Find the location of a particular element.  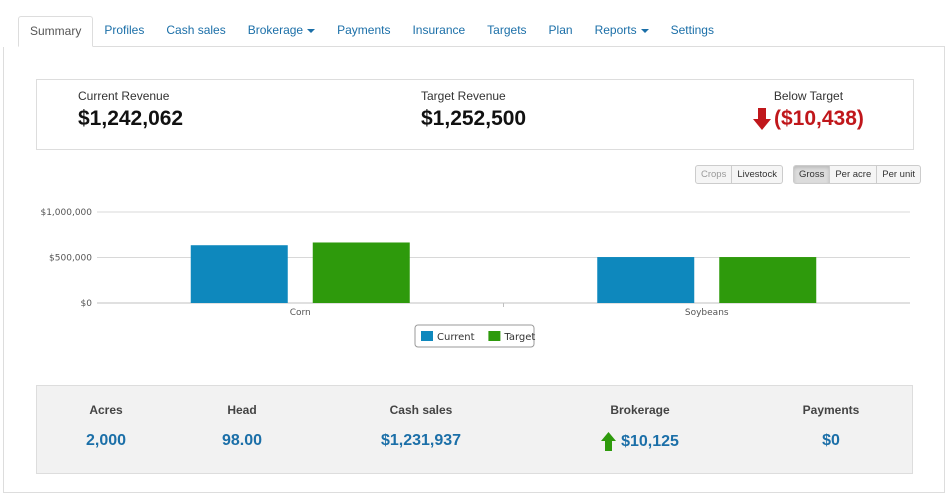

per-acre-button: Per acre is located at coordinates (854, 174).